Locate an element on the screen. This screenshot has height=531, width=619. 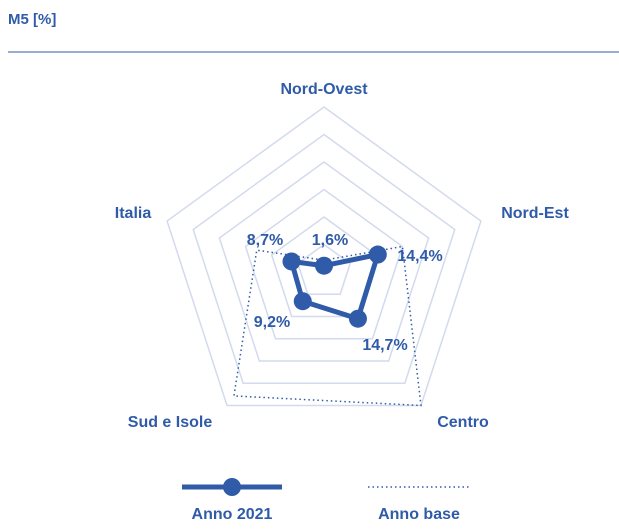
series-line is located at coordinates (327, 326).